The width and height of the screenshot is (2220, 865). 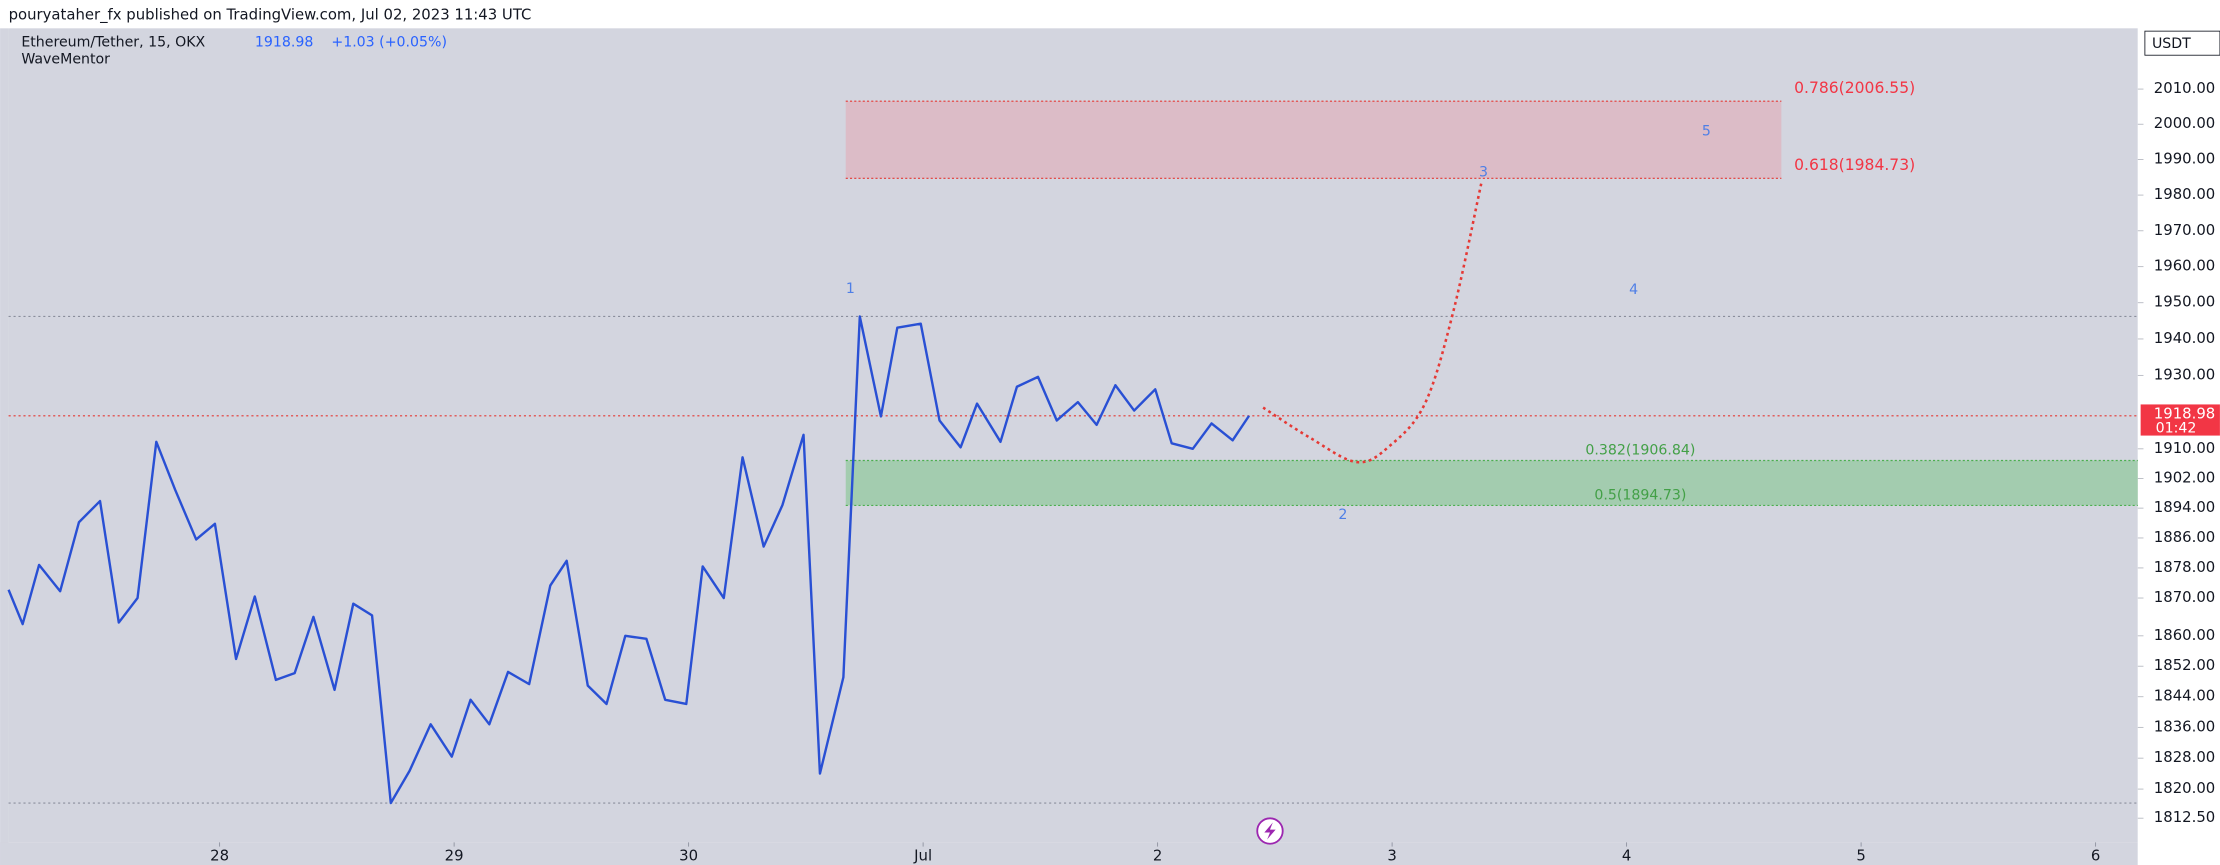 What do you see at coordinates (2176, 429) in the screenshot?
I see `price-tag-countdown: 01:42` at bounding box center [2176, 429].